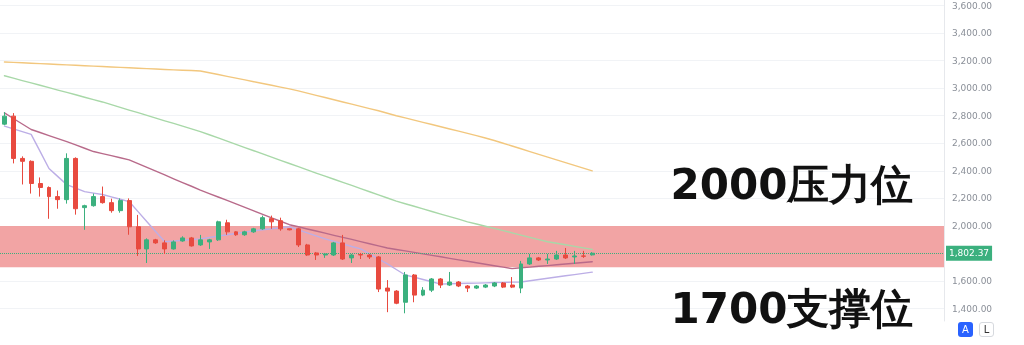 The height and width of the screenshot is (345, 1024). I want to click on y-tick-label: 3,000.00, so click(972, 88).